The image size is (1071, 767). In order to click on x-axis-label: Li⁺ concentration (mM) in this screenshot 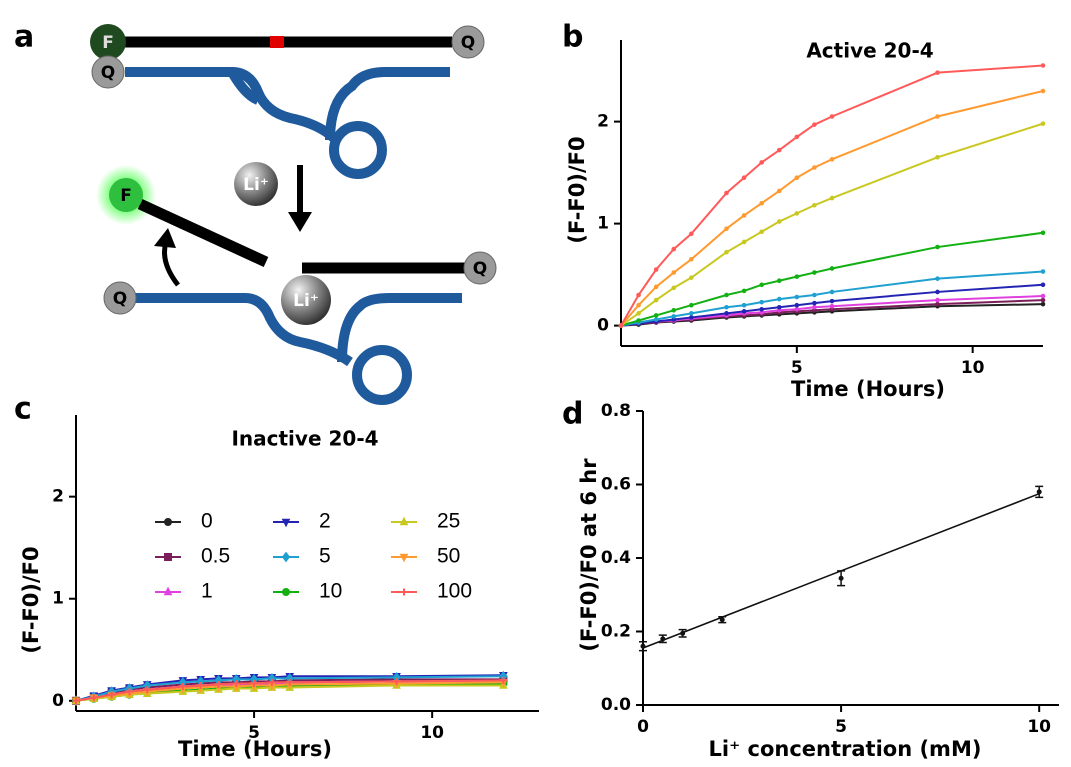, I will do `click(845, 749)`.